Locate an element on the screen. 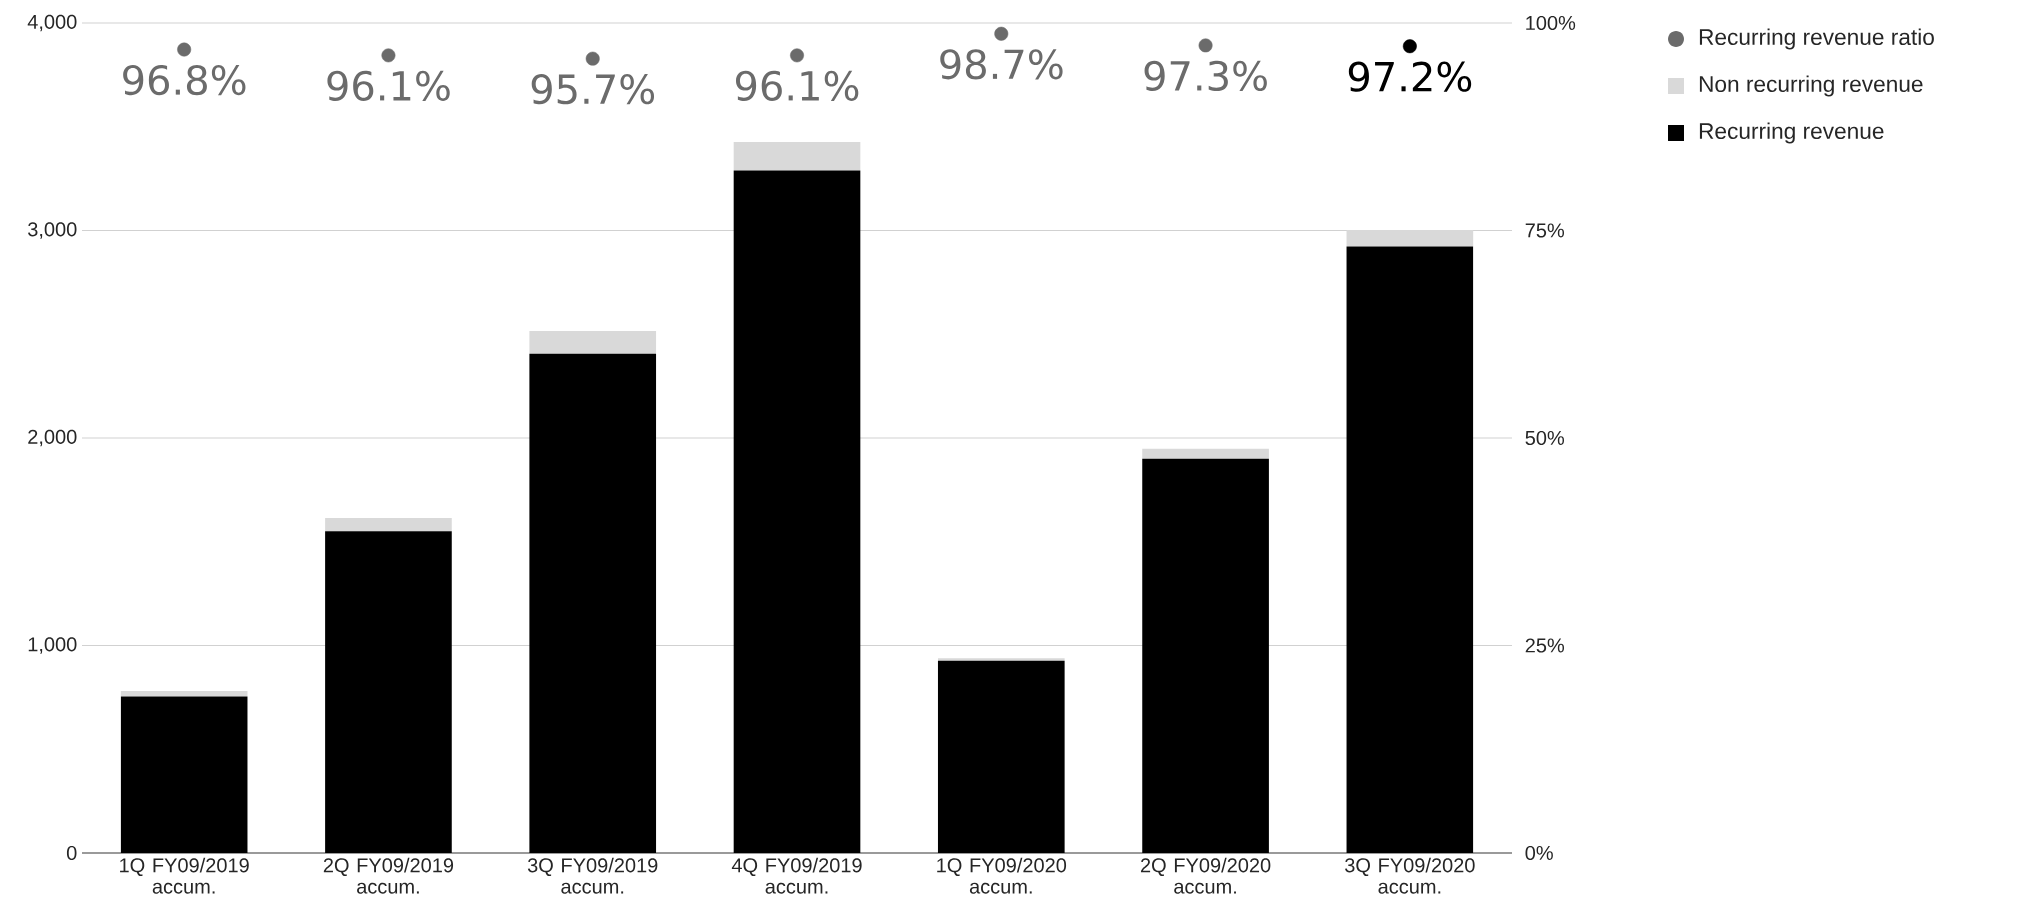 Image resolution: width=2035 pixels, height=919 pixels. y-tick-label: 1,000 is located at coordinates (52, 645).